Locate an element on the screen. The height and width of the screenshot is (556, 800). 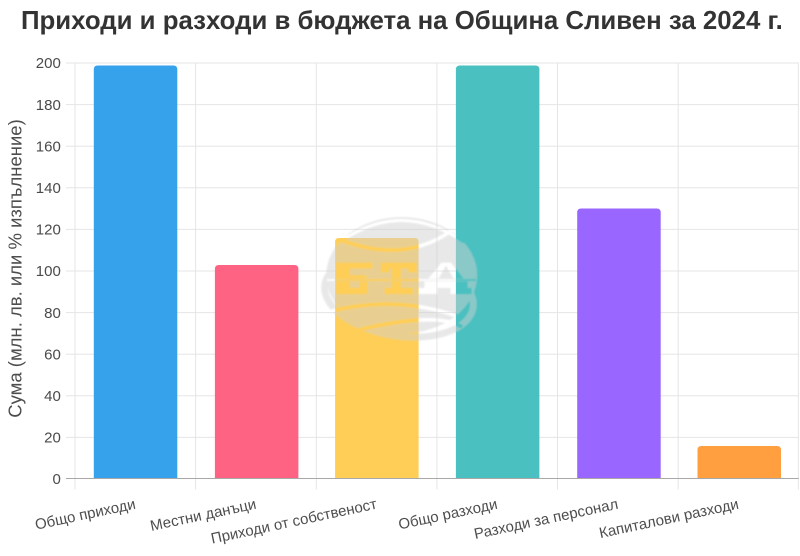
svg-text:Сума (млн. лв. или % изпълнени: Сума (млн. лв. или % изпълнение) is located at coordinates (15, 268).